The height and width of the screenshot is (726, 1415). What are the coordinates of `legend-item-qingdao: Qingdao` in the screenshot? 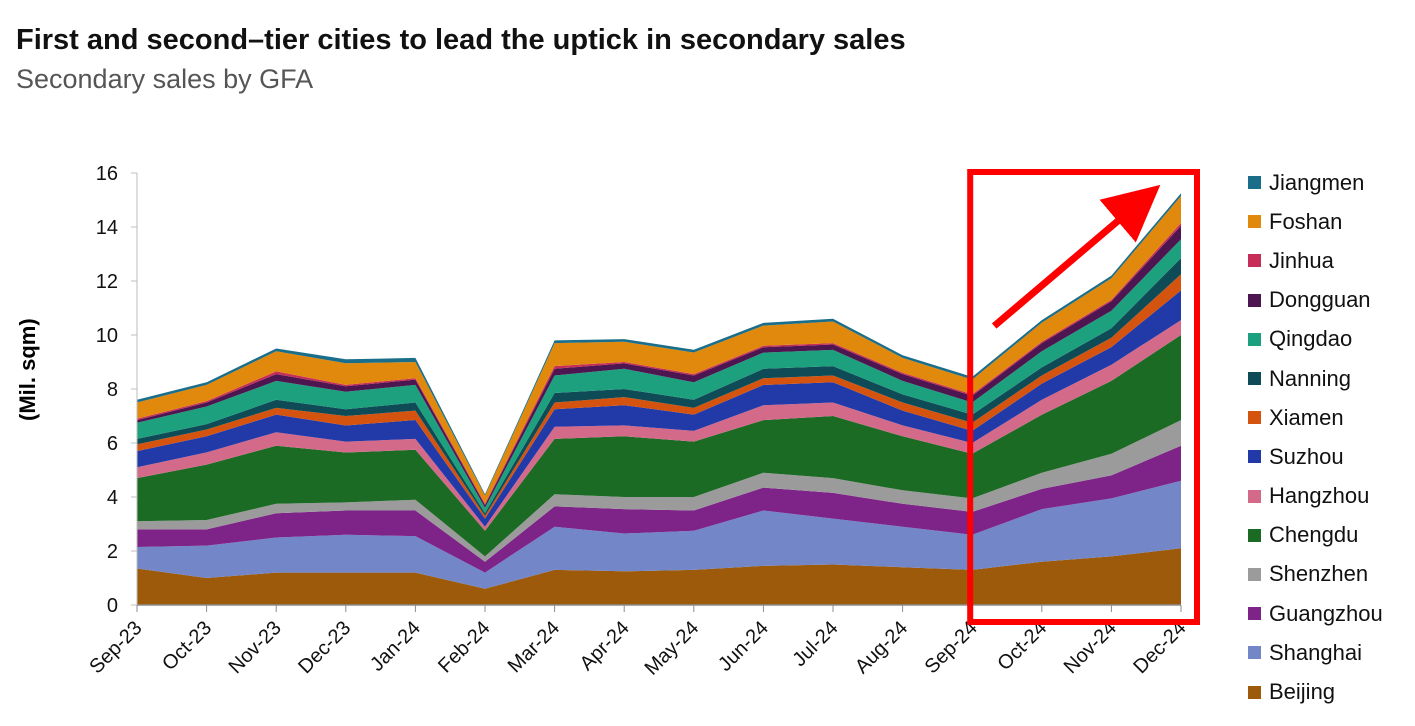 It's located at (1315, 339).